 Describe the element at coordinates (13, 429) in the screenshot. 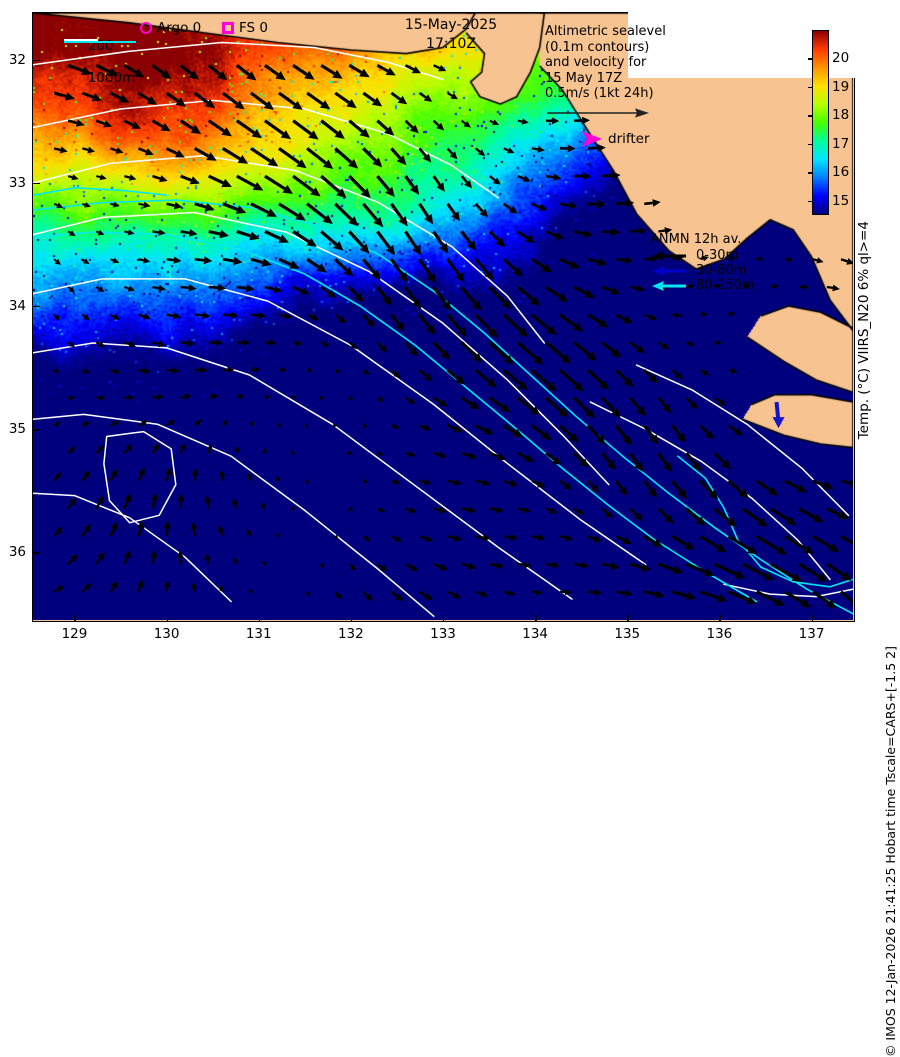

I see `y-tick-label: 35` at that location.